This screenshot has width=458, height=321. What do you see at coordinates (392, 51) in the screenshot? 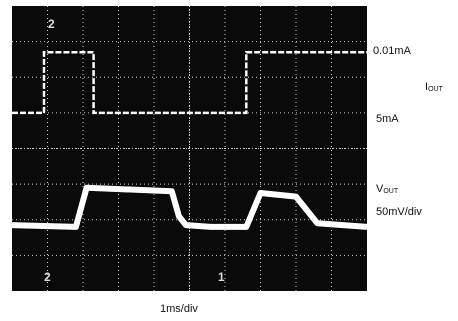
I see `iout-high-label: 0.01mA` at bounding box center [392, 51].